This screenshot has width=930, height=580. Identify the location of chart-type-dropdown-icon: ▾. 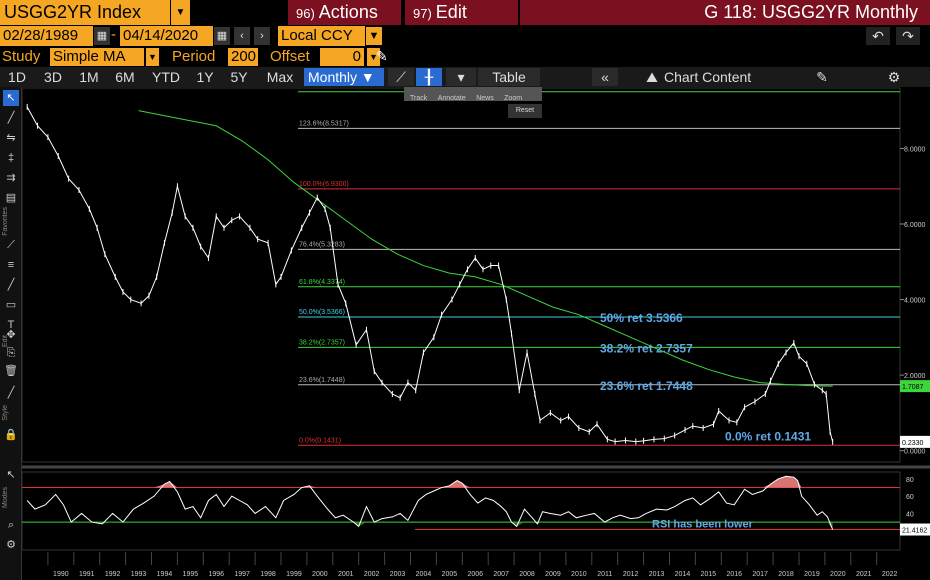
(461, 77).